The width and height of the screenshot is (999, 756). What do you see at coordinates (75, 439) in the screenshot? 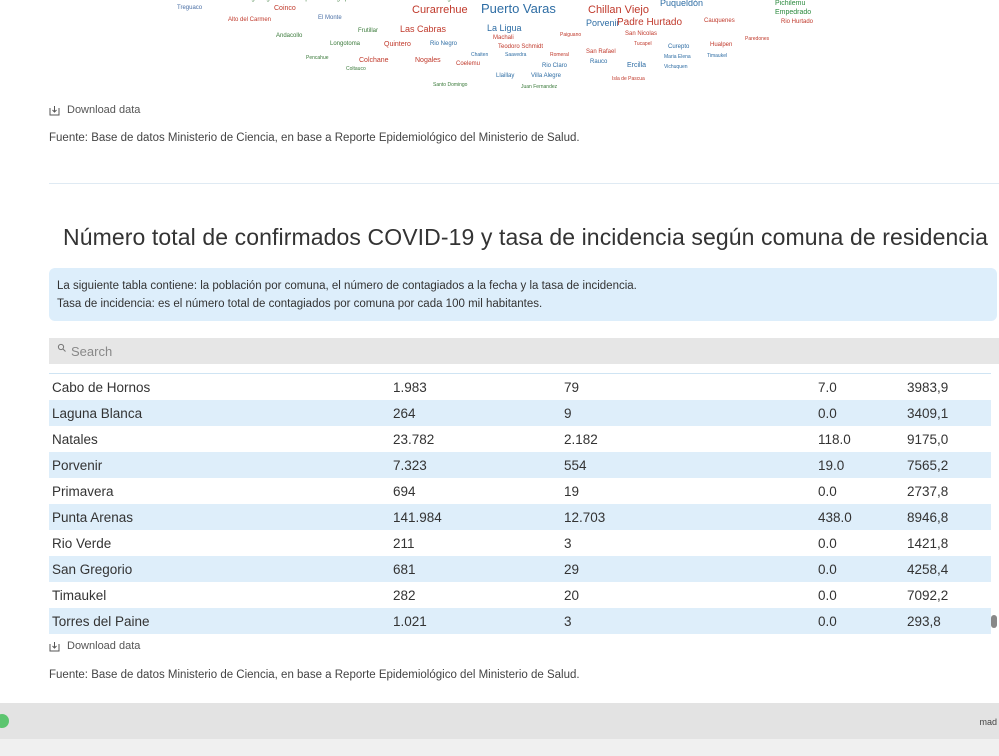
I see `table-cell: Natales` at bounding box center [75, 439].